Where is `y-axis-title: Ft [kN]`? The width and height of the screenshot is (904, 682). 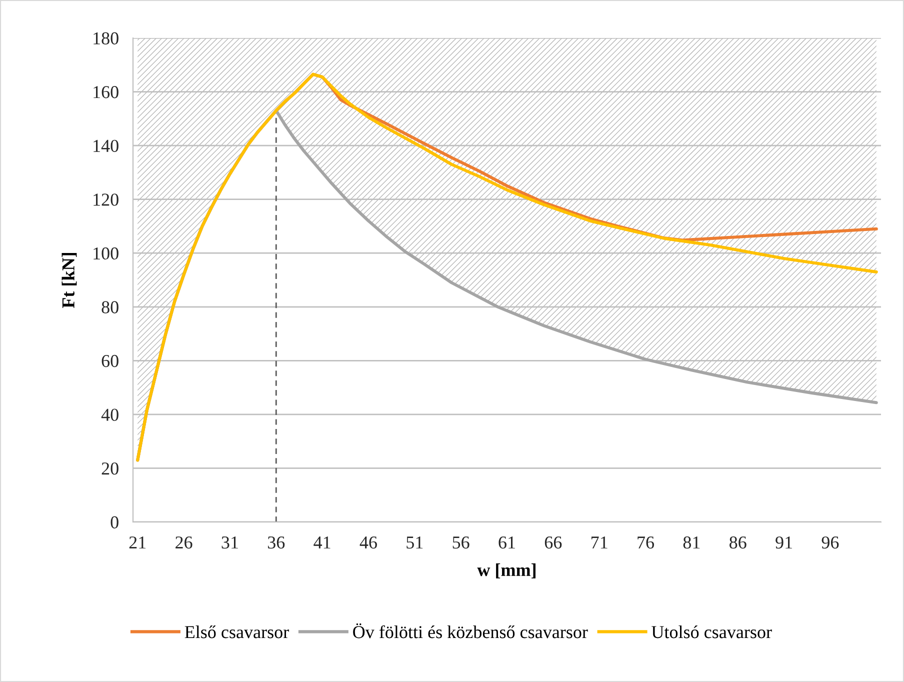 y-axis-title: Ft [kN] is located at coordinates (69, 280).